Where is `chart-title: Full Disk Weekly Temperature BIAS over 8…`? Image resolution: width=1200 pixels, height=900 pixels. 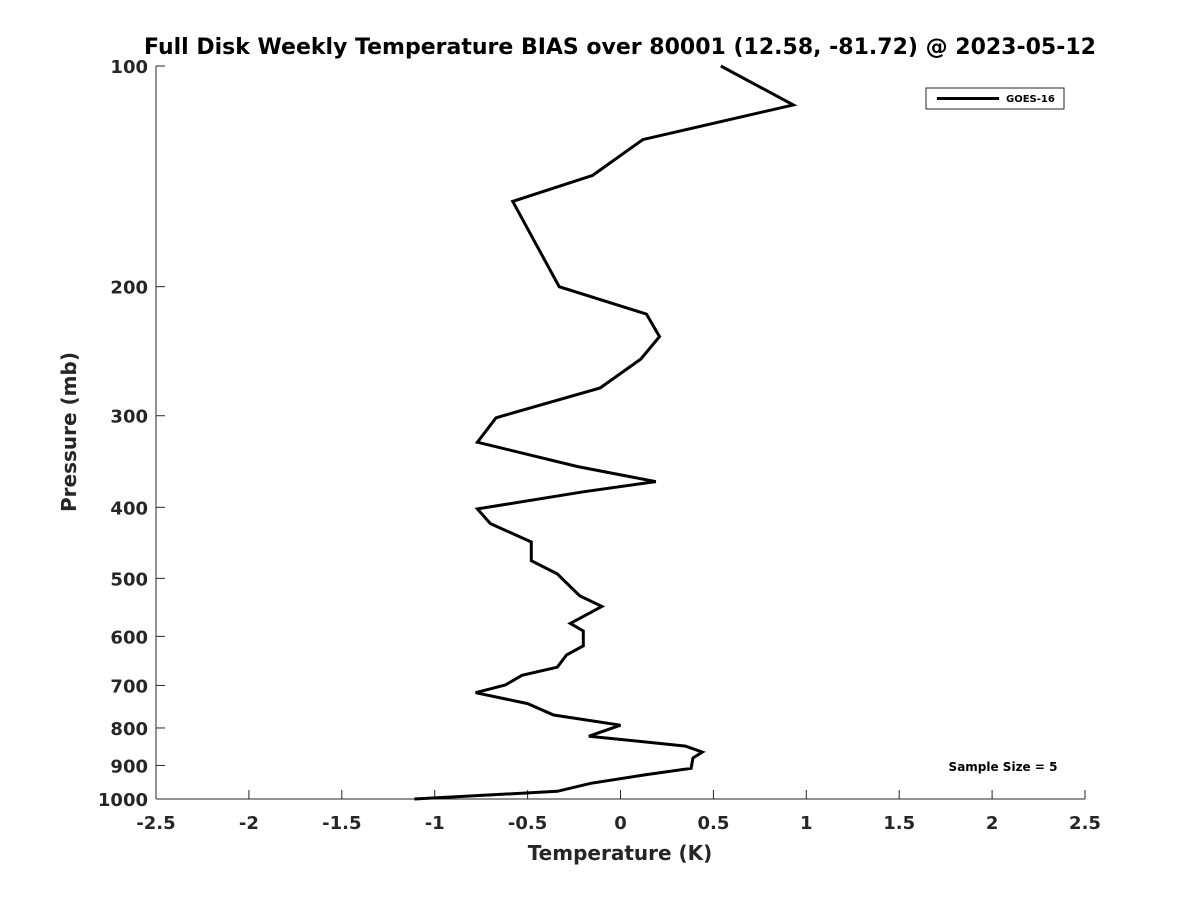 chart-title: Full Disk Weekly Temperature BIAS over 8… is located at coordinates (620, 47).